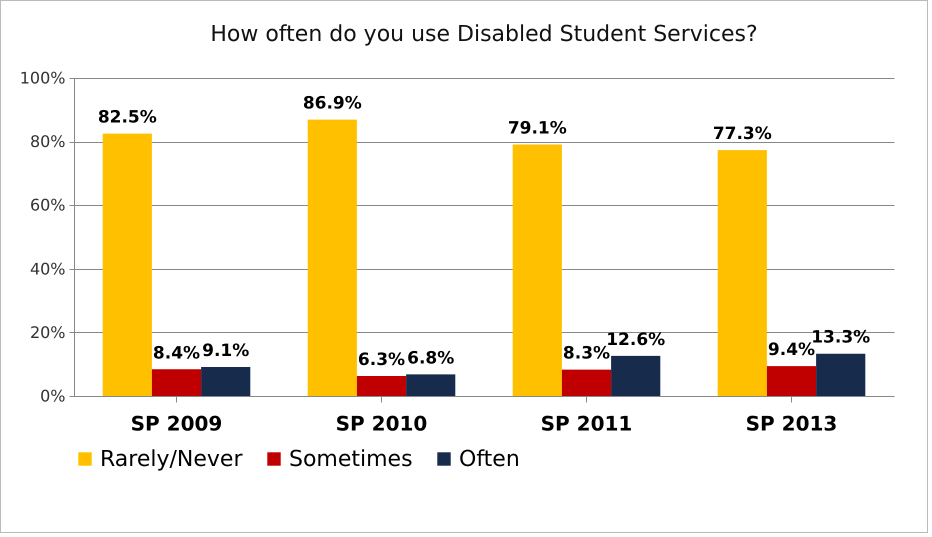 The image size is (932, 537). I want to click on x-tick-label: SP 2009, so click(176, 424).